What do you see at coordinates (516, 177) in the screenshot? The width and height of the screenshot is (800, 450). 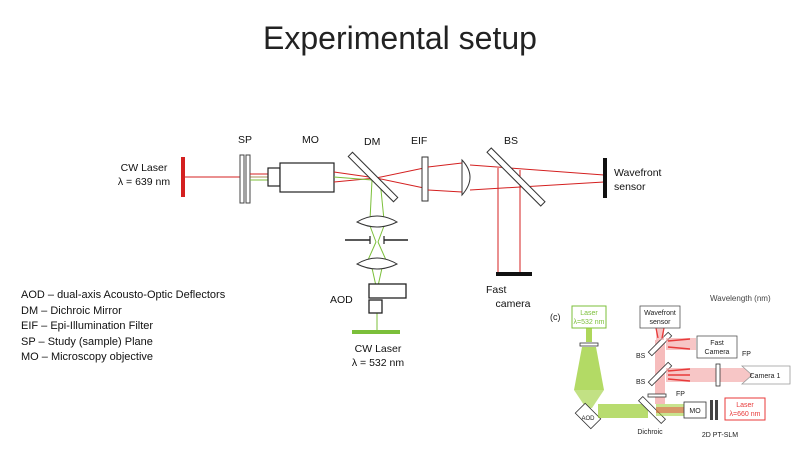 I see `beam-splitter` at bounding box center [516, 177].